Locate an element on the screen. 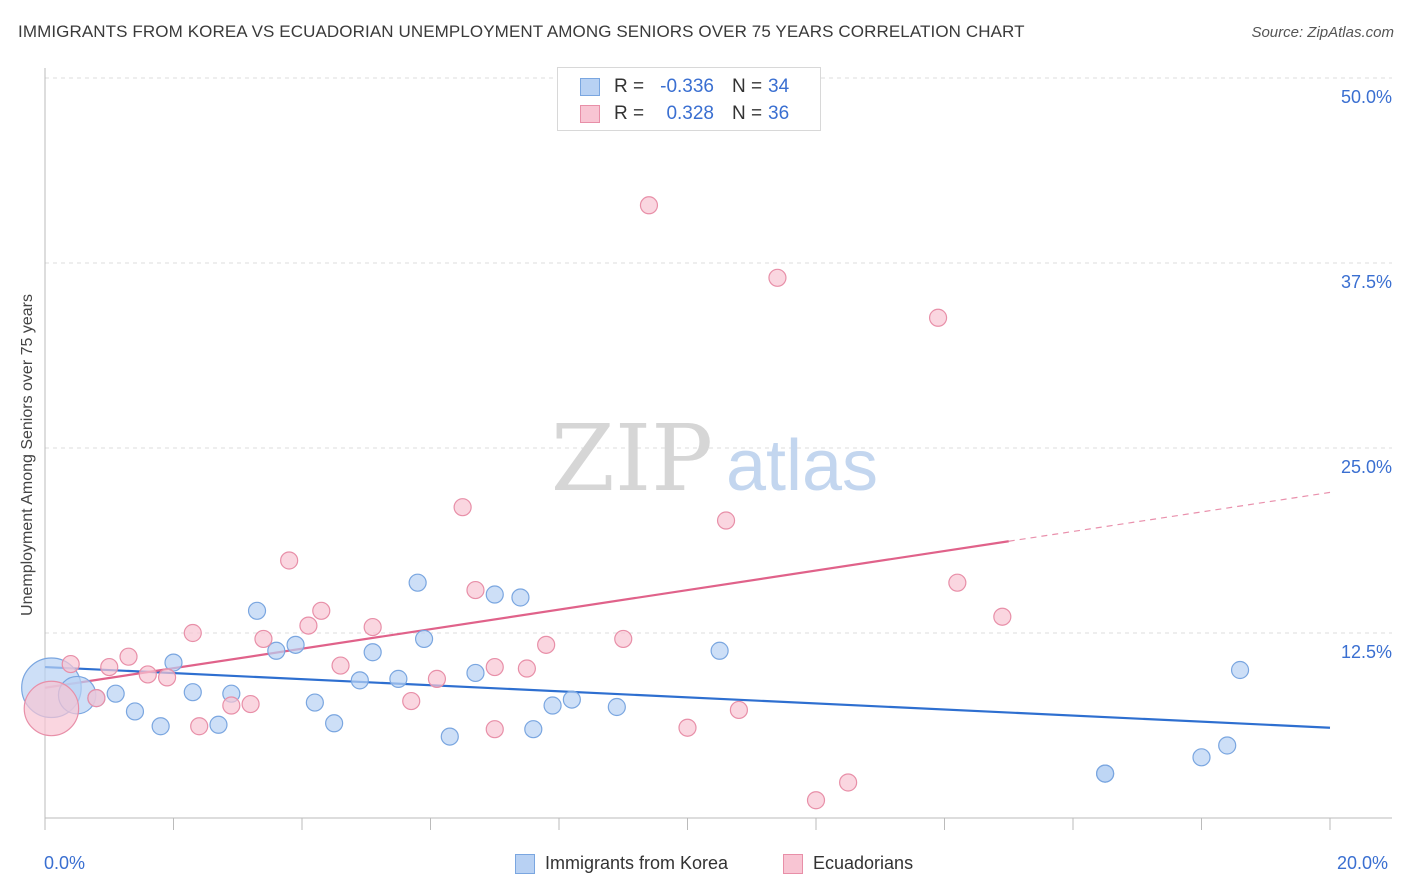  legend-item-korea: Immigrants from Korea is located at coordinates (621, 863).